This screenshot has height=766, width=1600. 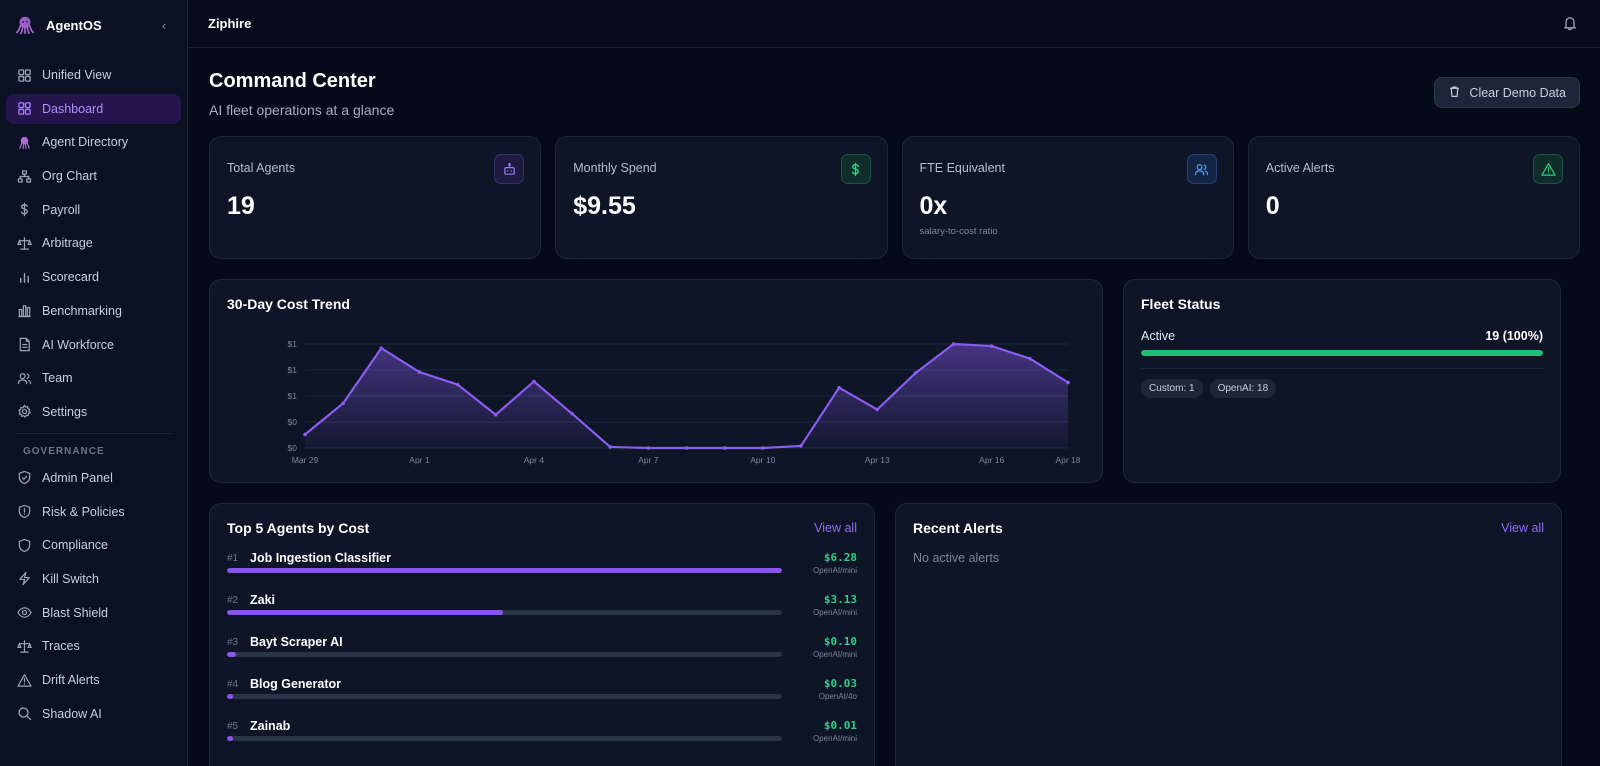 I want to click on nav-traces: Traces, so click(x=93, y=646).